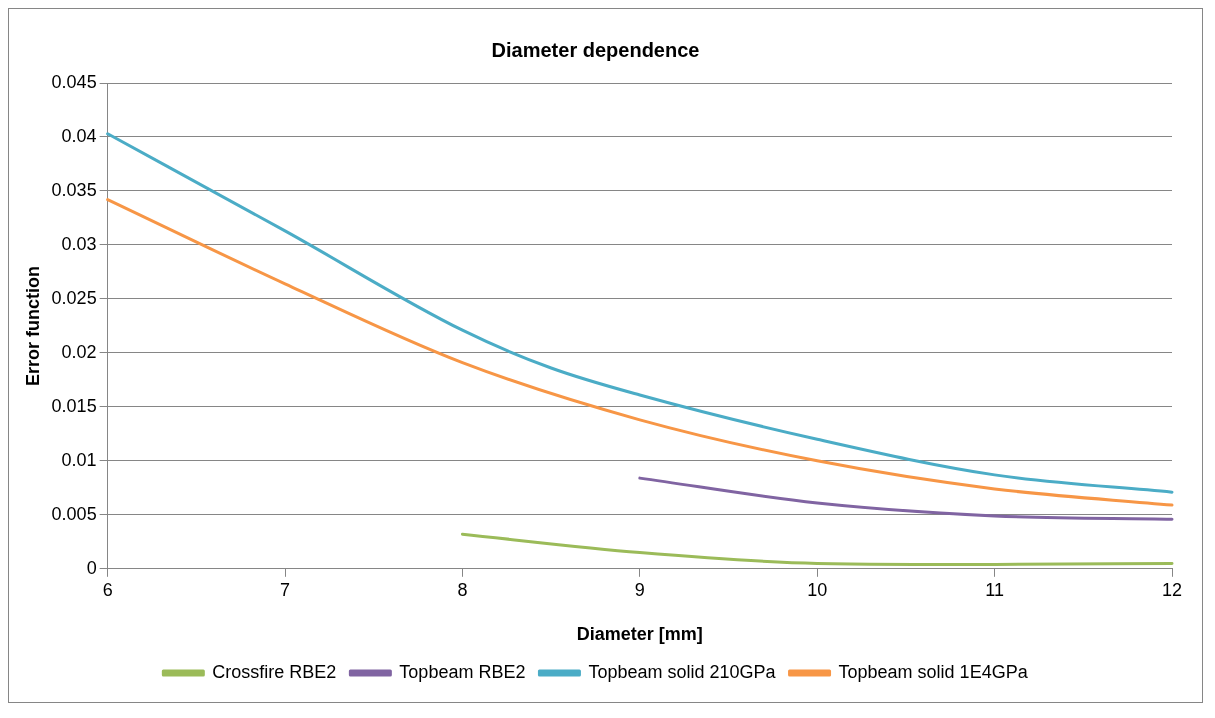 The height and width of the screenshot is (718, 1215). Describe the element at coordinates (91, 567) in the screenshot. I see `y-tick-label: 0` at that location.